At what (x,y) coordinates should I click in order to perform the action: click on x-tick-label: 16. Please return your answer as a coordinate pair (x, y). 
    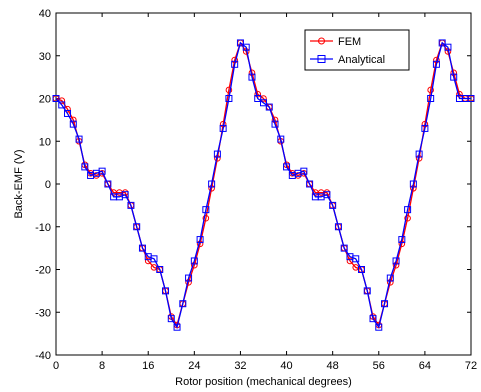
    Looking at the image, I should click on (148, 366).